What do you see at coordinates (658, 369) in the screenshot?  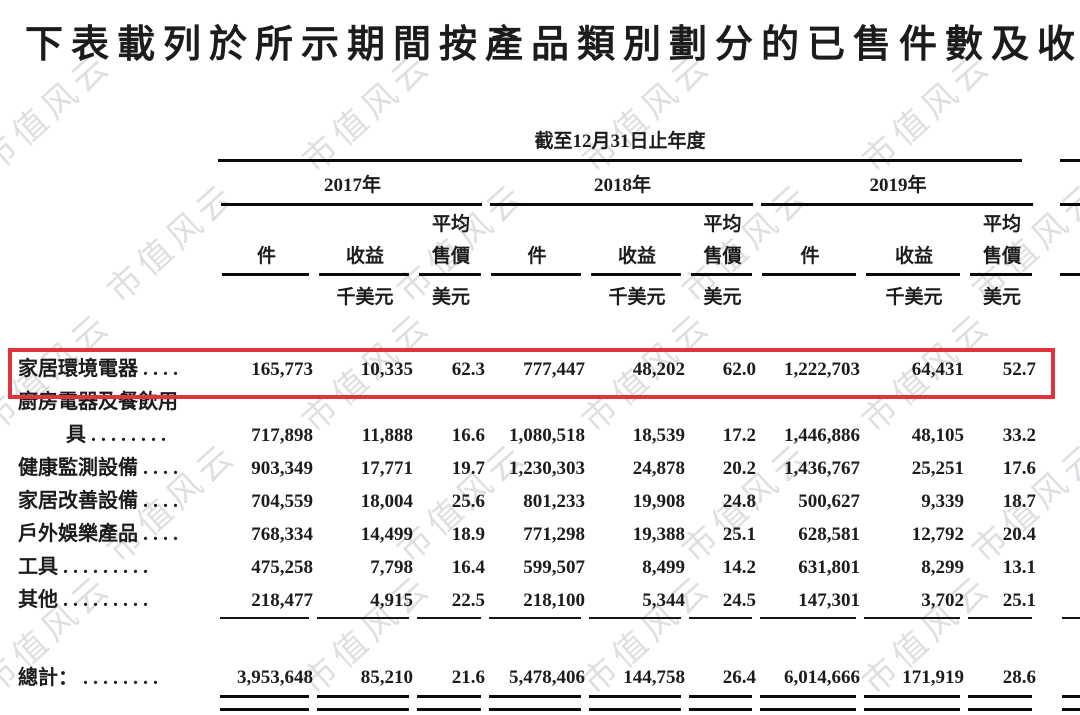 I see `cell-value: 48,202` at bounding box center [658, 369].